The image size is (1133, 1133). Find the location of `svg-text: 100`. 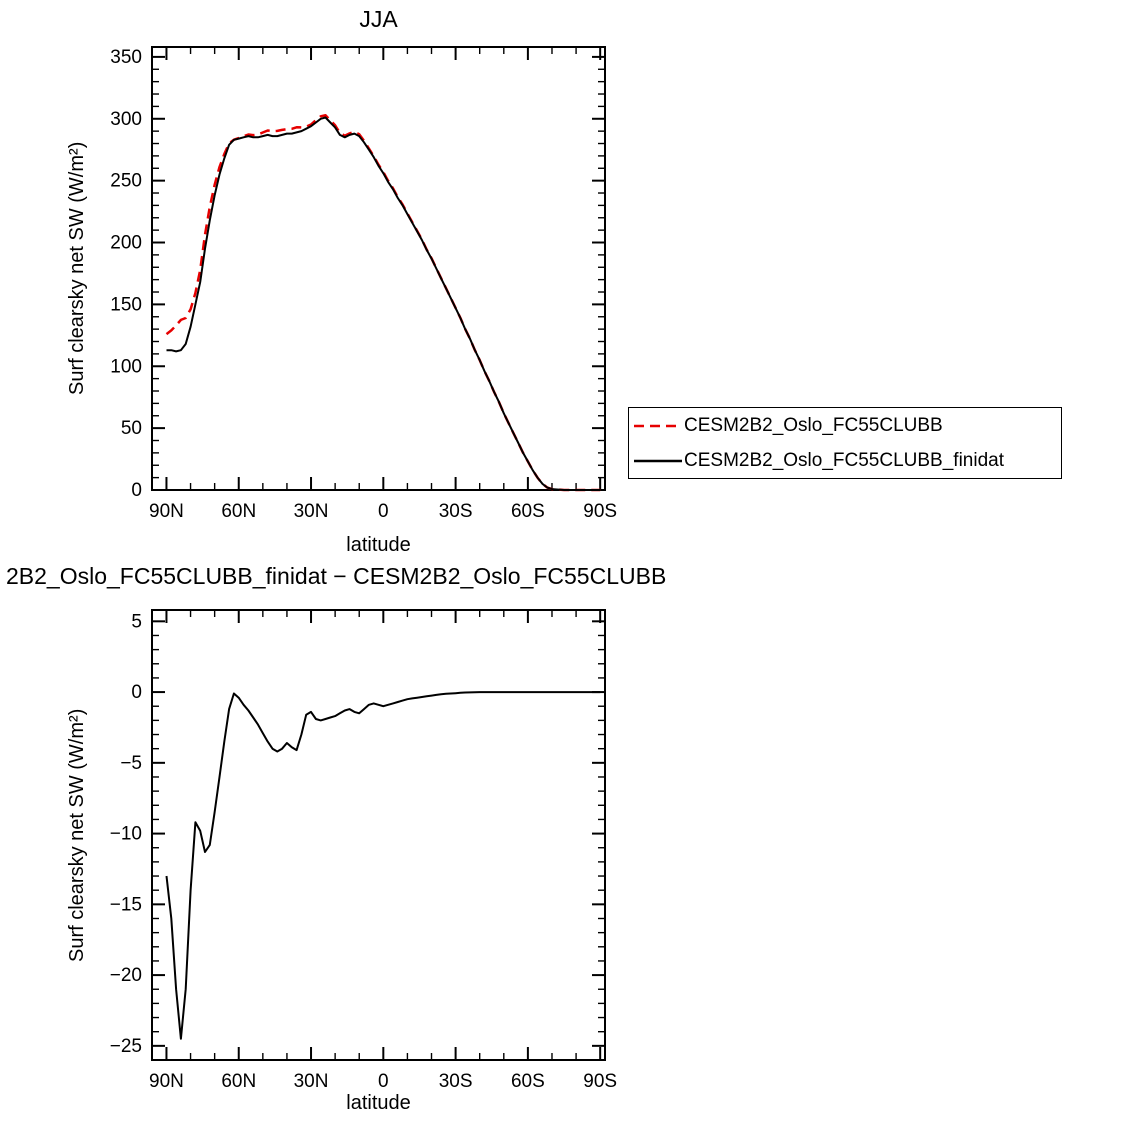

svg-text: 100 is located at coordinates (126, 366).